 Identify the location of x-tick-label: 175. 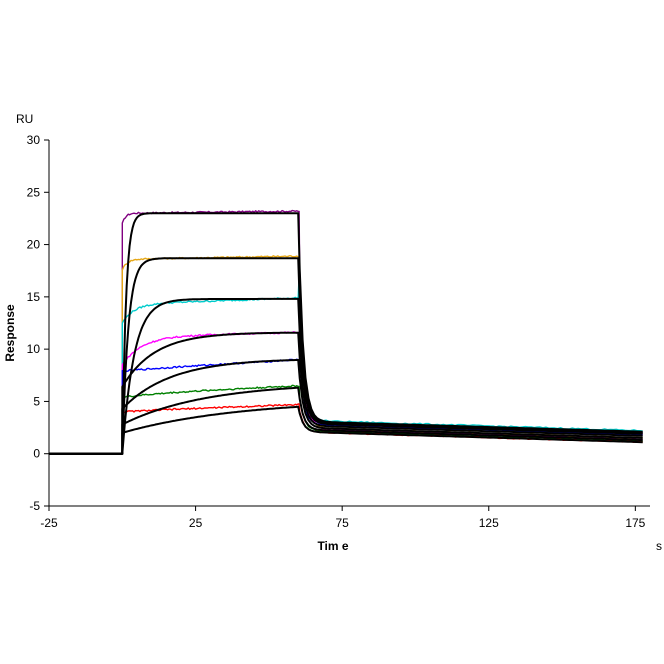
(635, 523).